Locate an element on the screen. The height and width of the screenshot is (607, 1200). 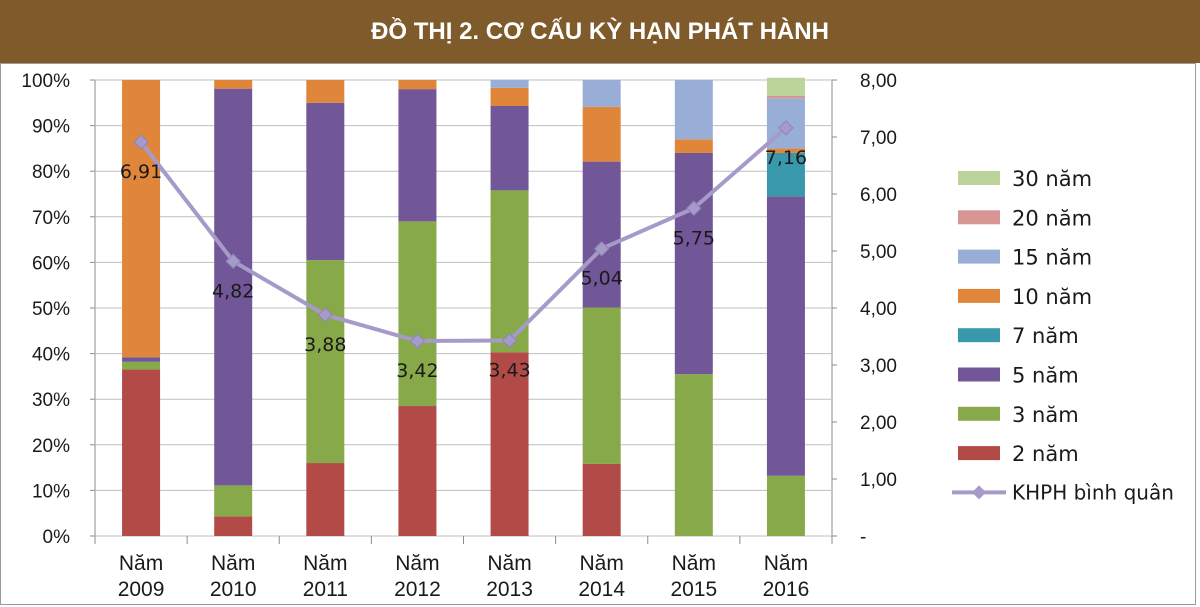
khph-data-label: 3,43 is located at coordinates (509, 370).